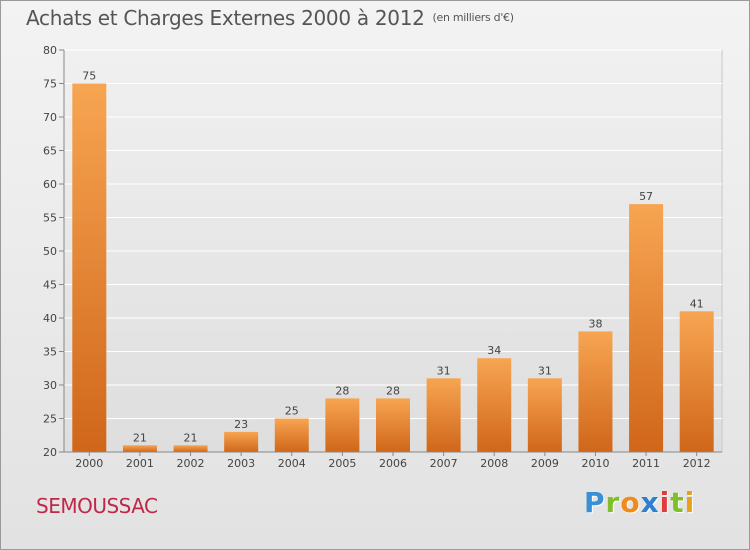 The image size is (750, 550). Describe the element at coordinates (595, 463) in the screenshot. I see `x-tick-label: 2010` at that location.